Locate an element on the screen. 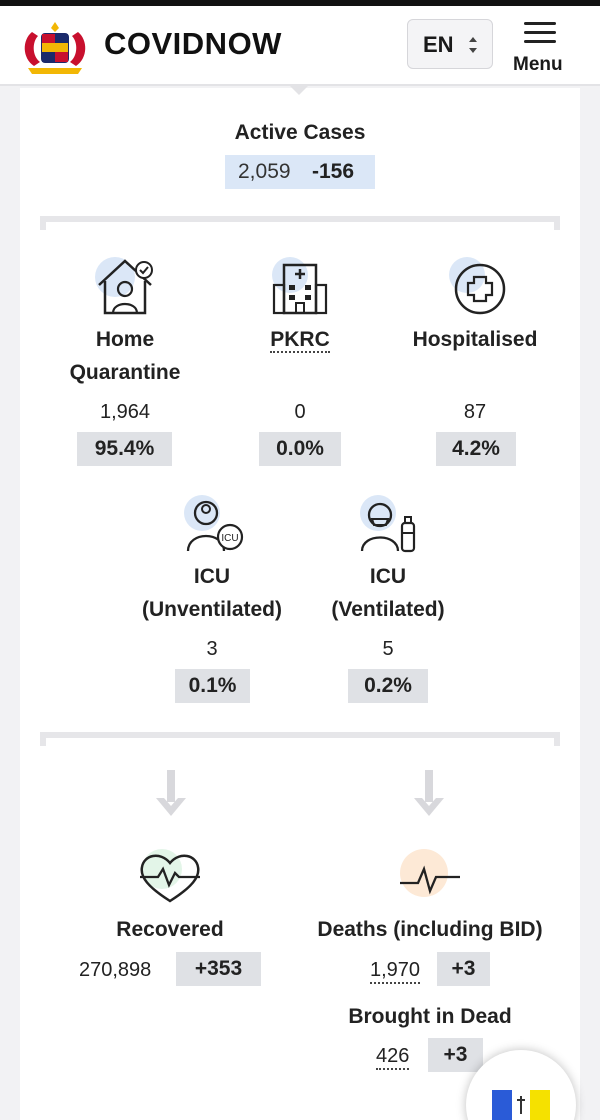 This screenshot has height=1120, width=600. ventilator-patient-icon is located at coordinates (388, 524).